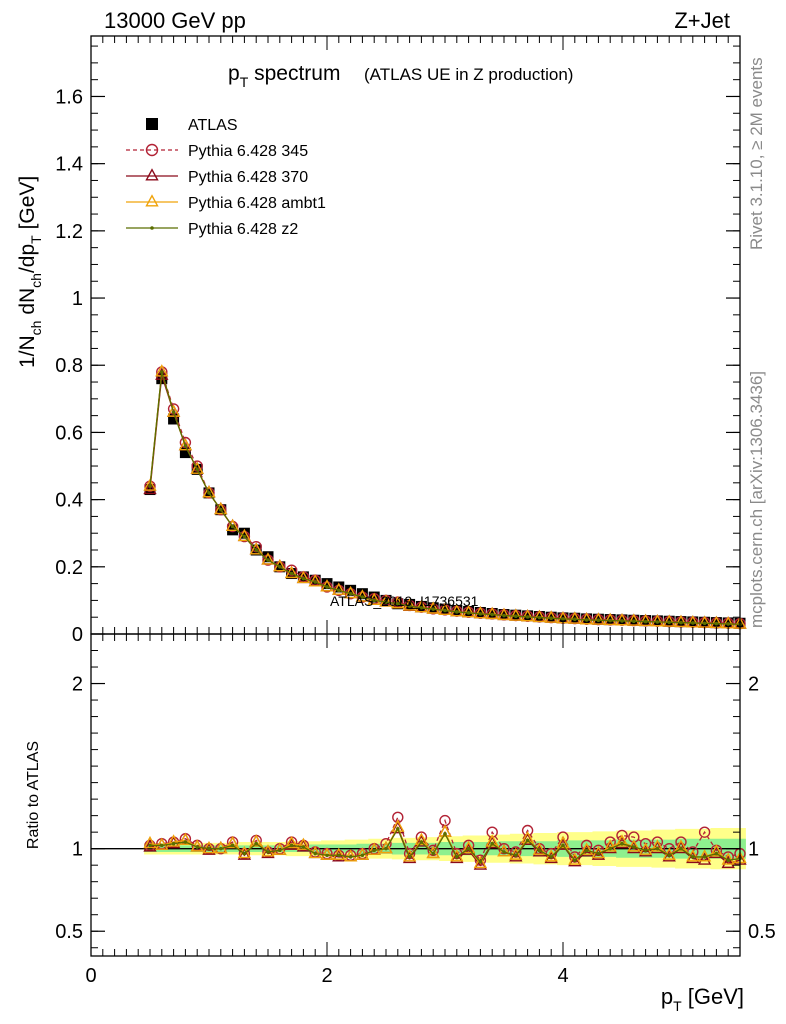 The image size is (786, 1024). Describe the element at coordinates (27, 351) in the screenshot. I see `ylabel-a: 1/N` at that location.